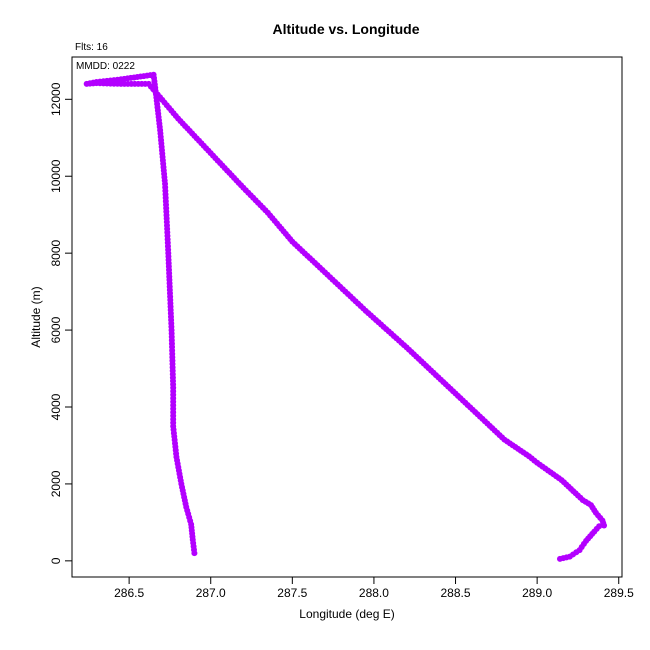  I want to click on x-tick-label: 289.0, so click(537, 593).